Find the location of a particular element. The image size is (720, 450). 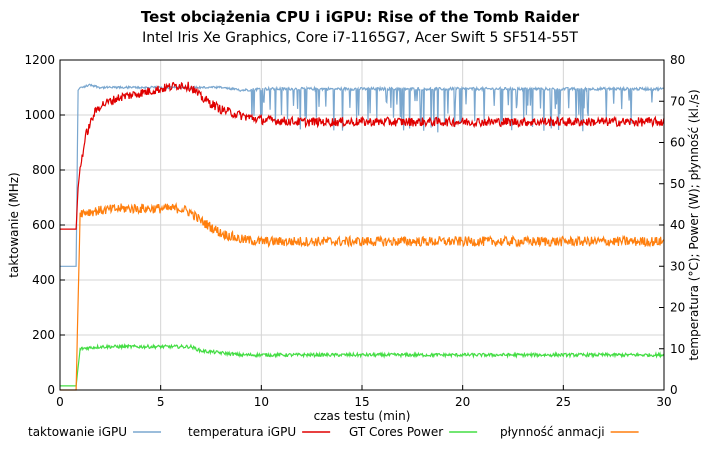

y-left-tick-label: 600 is located at coordinates (43, 225).